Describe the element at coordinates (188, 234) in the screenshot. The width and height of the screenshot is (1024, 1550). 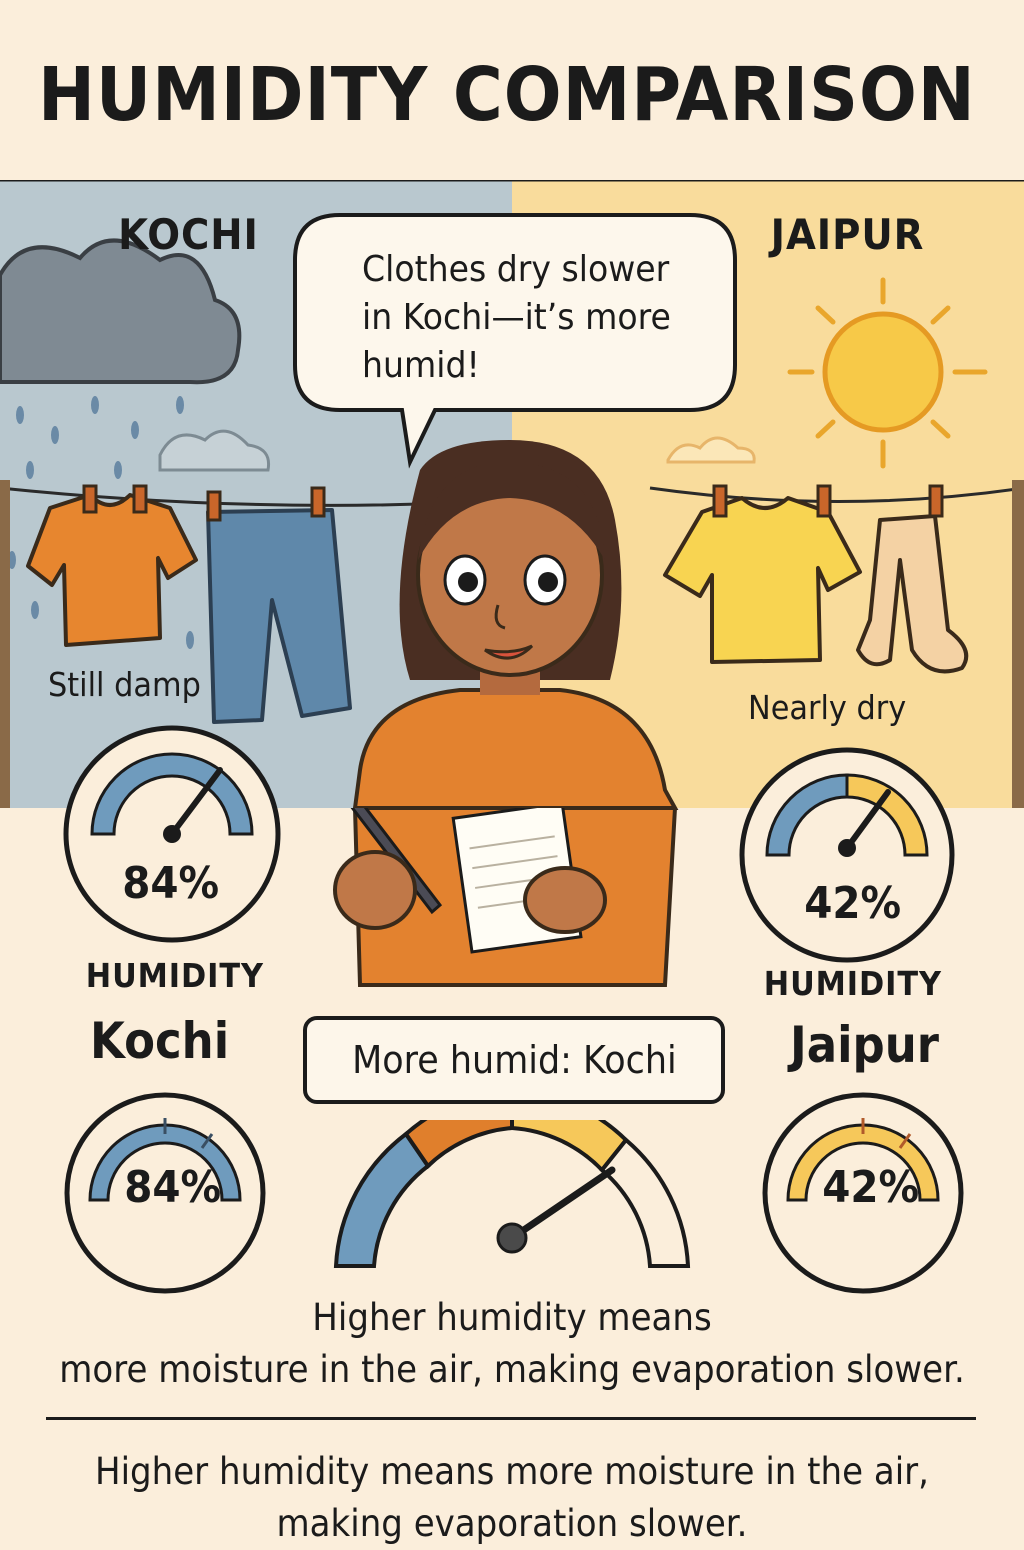
I see `kochi-label: KOCHI` at that location.